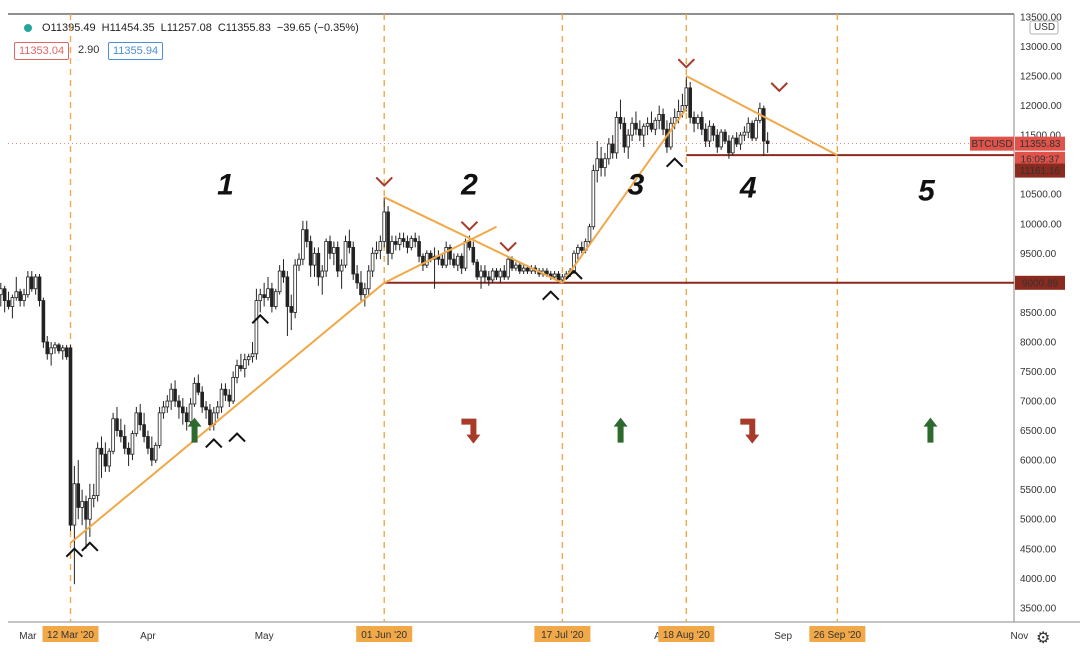  I want to click on y-tick-label: 8500.00, so click(1038, 313).